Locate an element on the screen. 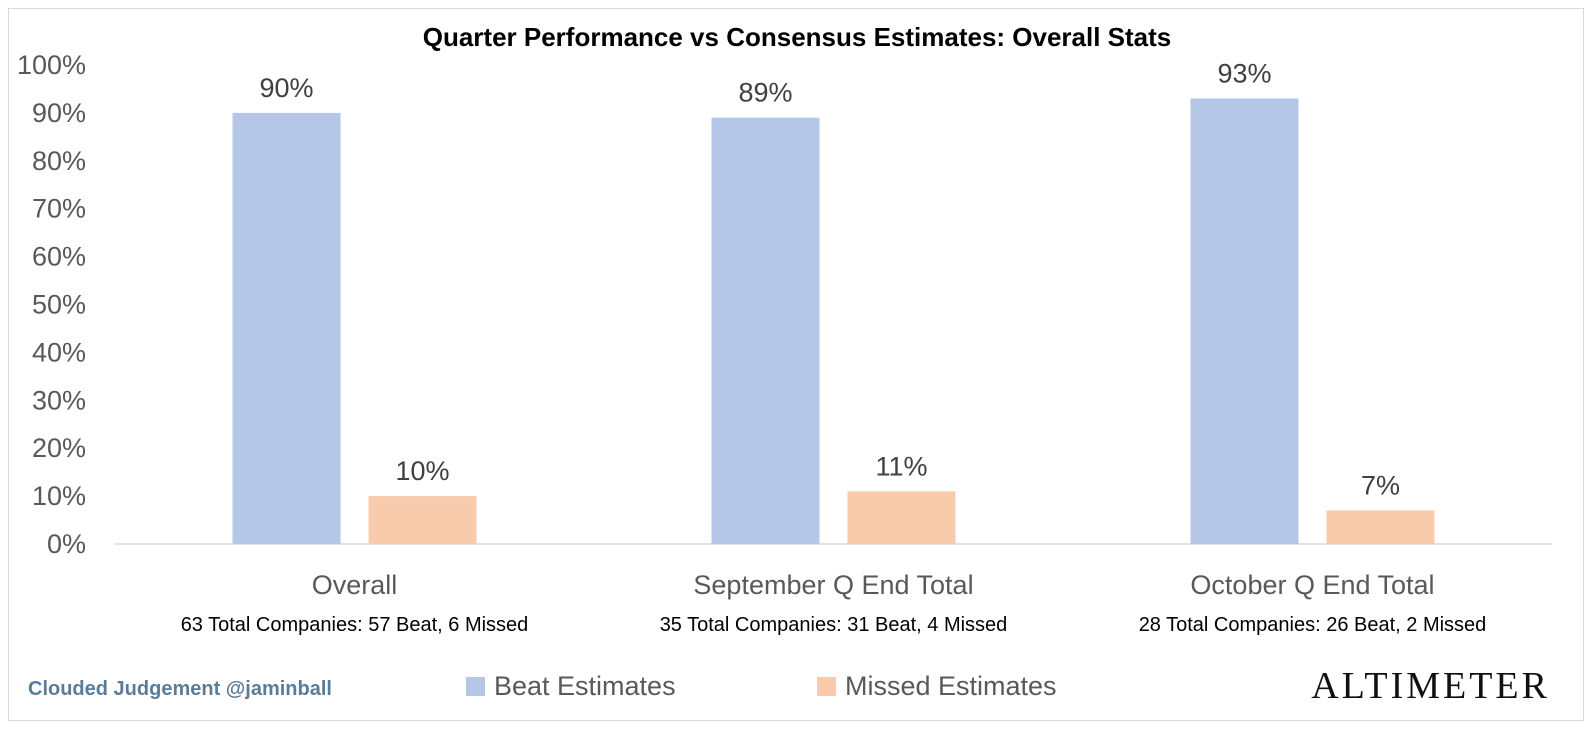 The height and width of the screenshot is (737, 1594). altimeter-logo: ALTIMETER is located at coordinates (1430, 686).